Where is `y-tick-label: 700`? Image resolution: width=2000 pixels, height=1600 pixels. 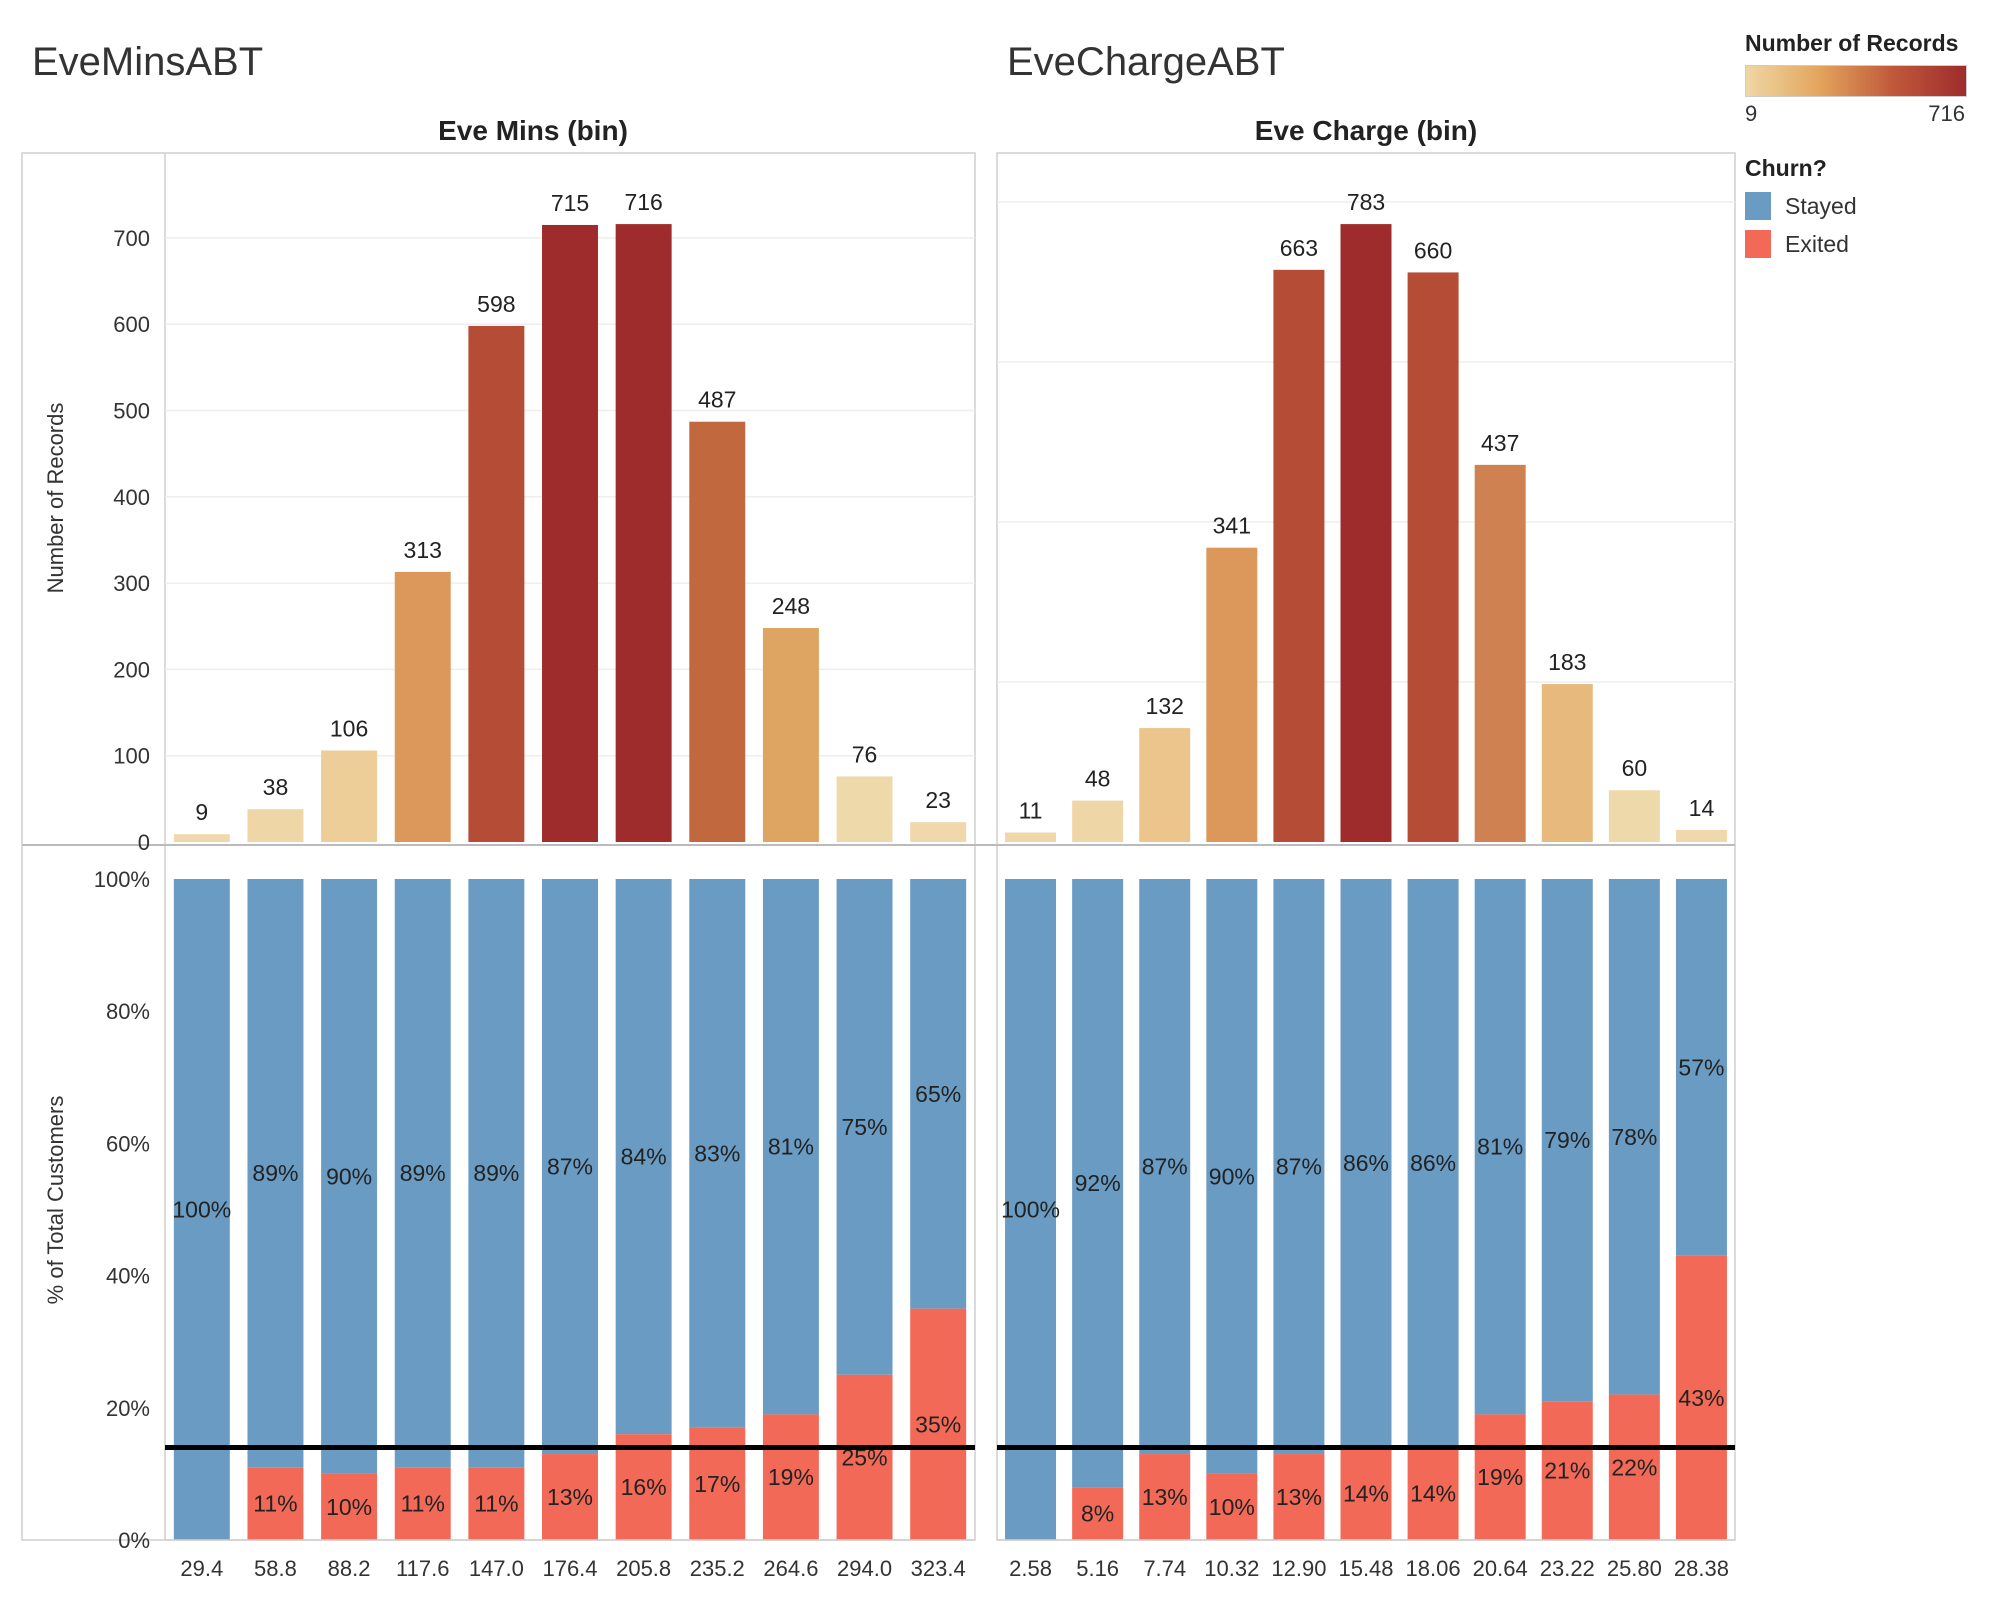 y-tick-label: 700 is located at coordinates (131, 238).